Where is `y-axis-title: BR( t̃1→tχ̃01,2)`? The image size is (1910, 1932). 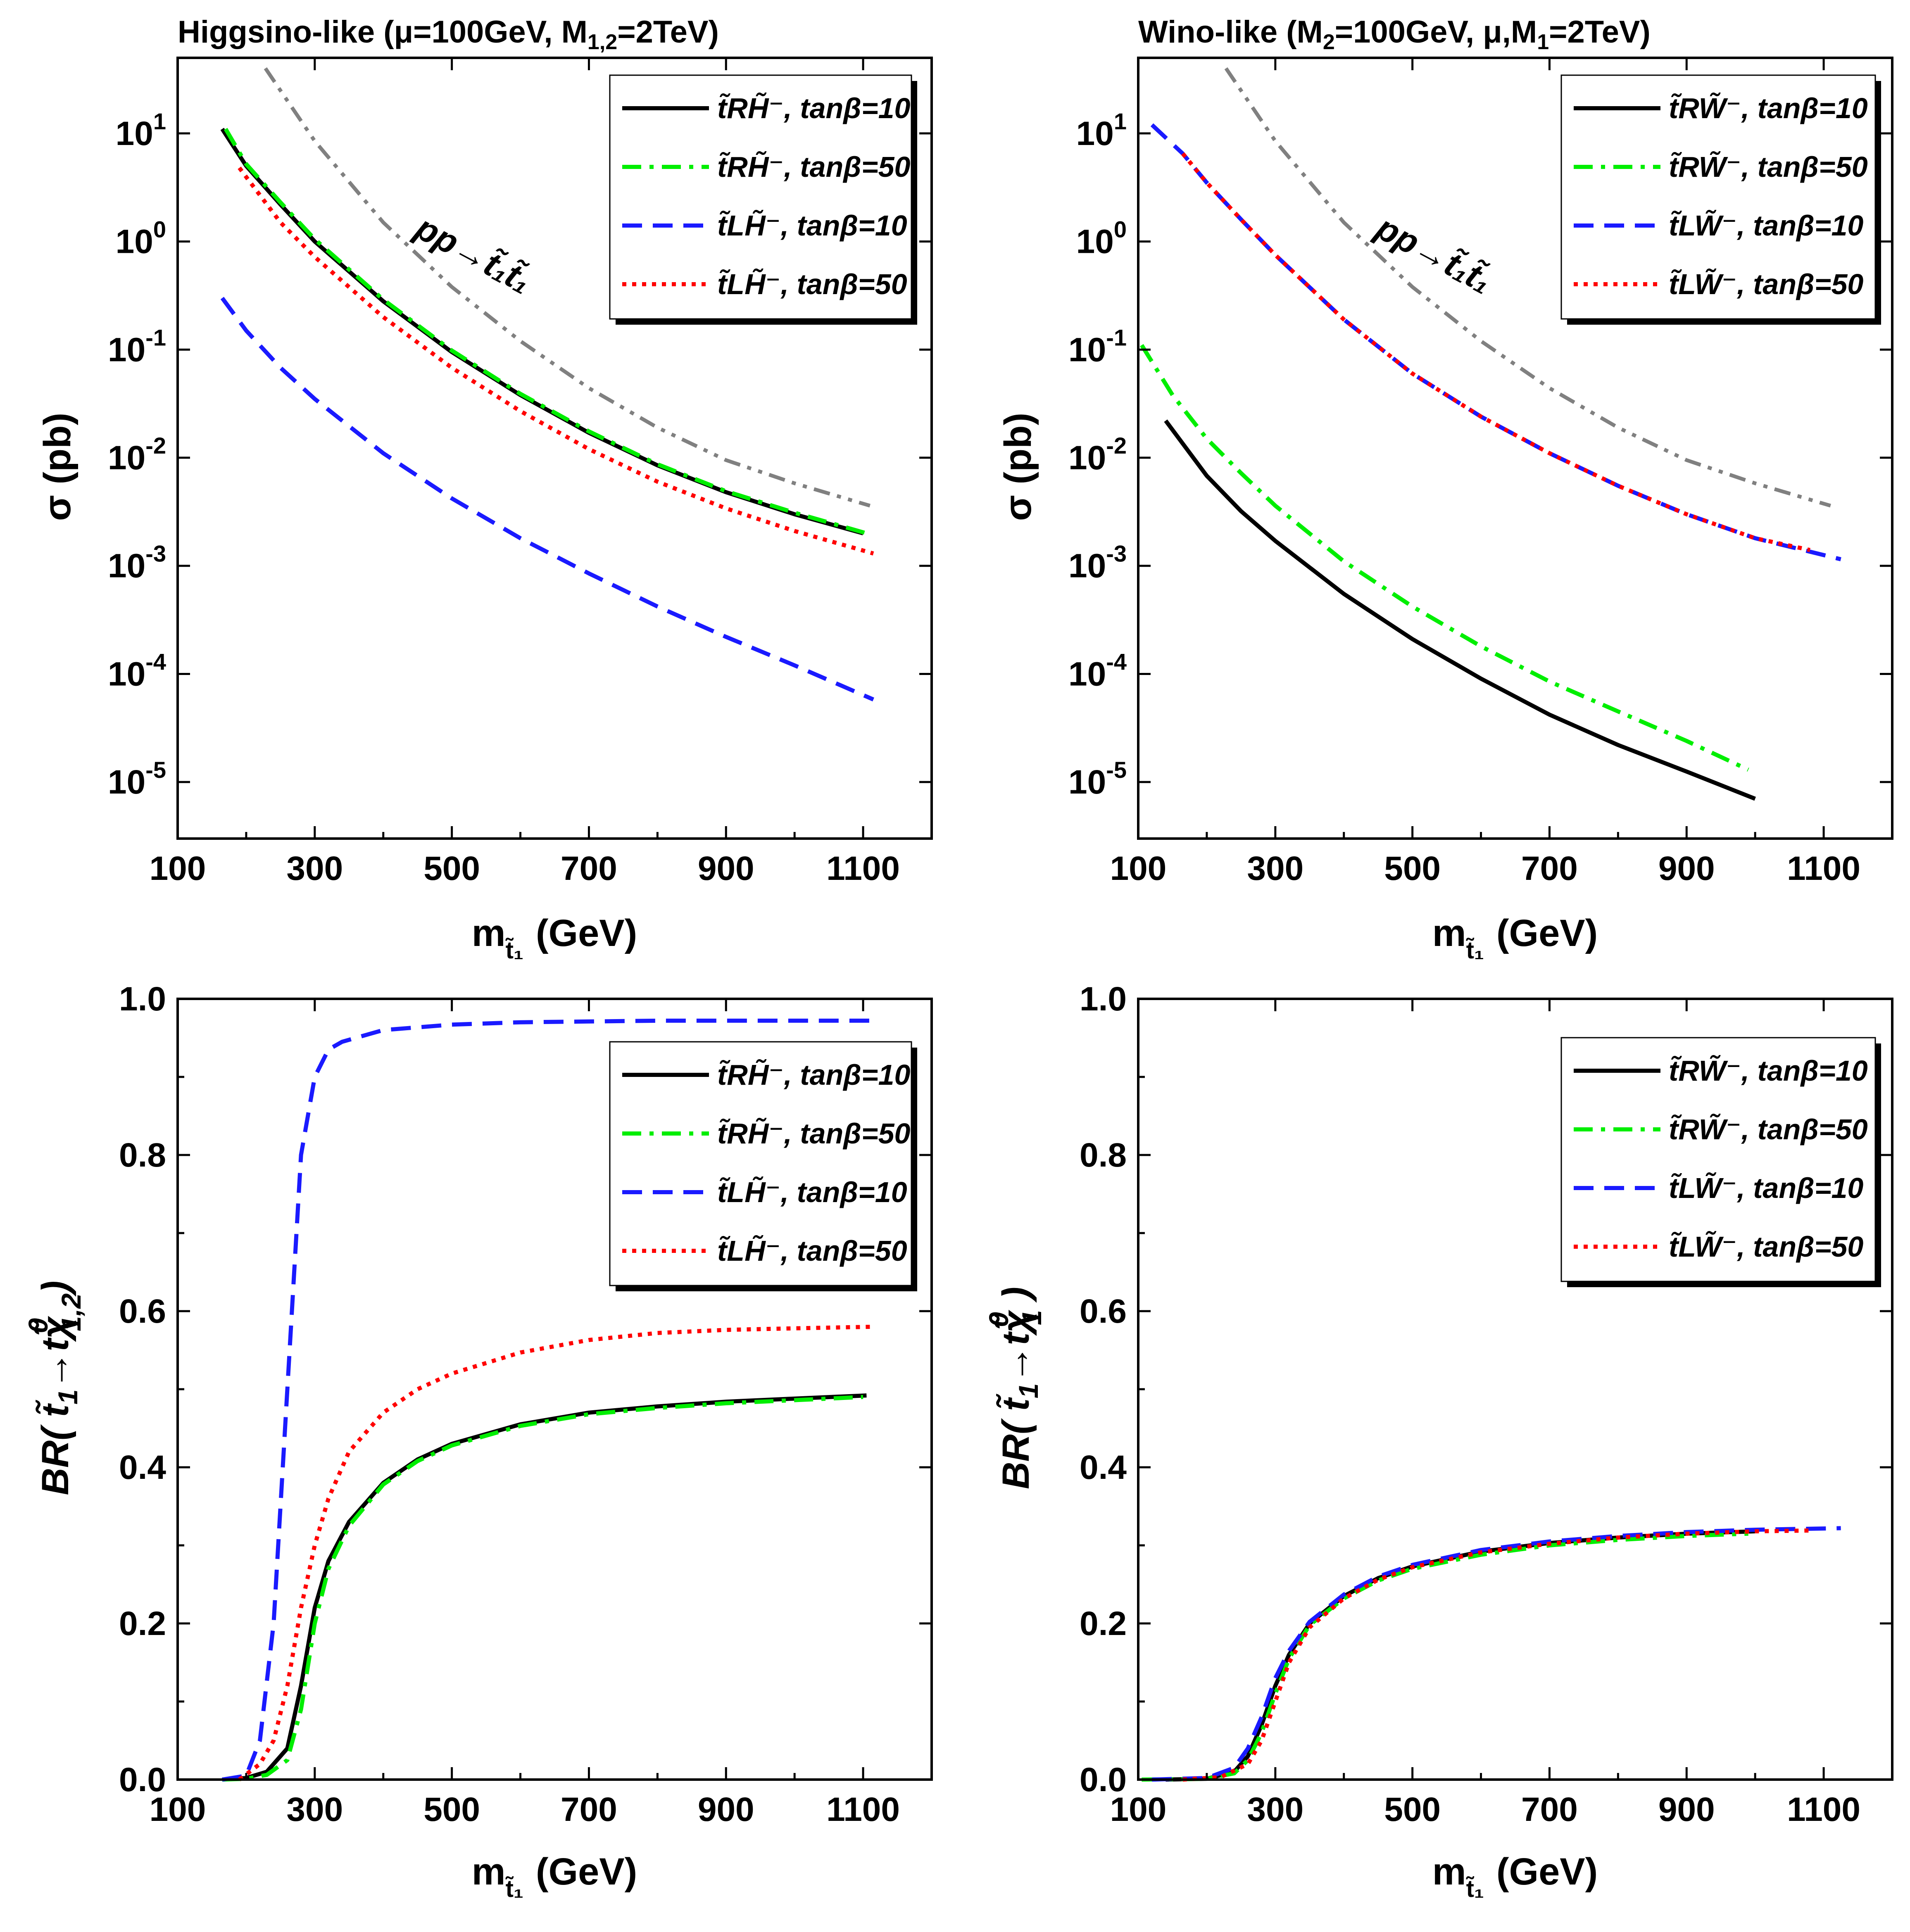 y-axis-title: BR( t̃1→tχ̃01,2) is located at coordinates (54, 1388).